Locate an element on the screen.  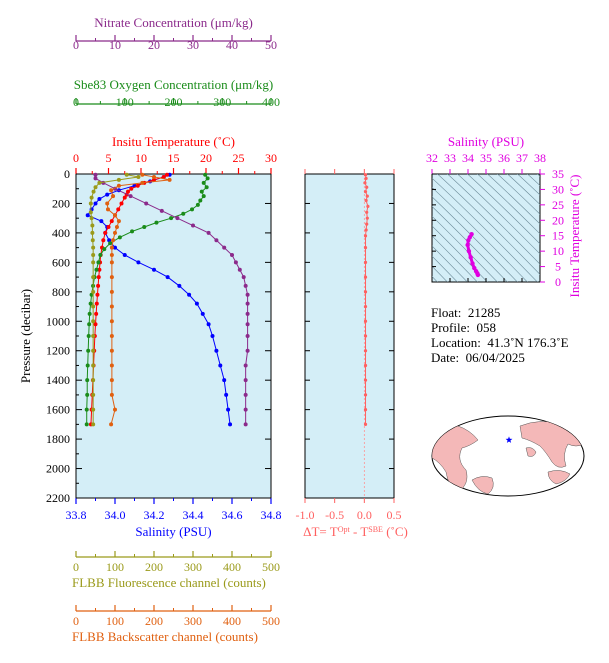
ts-salinity-tick-label: 38 is located at coordinates (540, 158).